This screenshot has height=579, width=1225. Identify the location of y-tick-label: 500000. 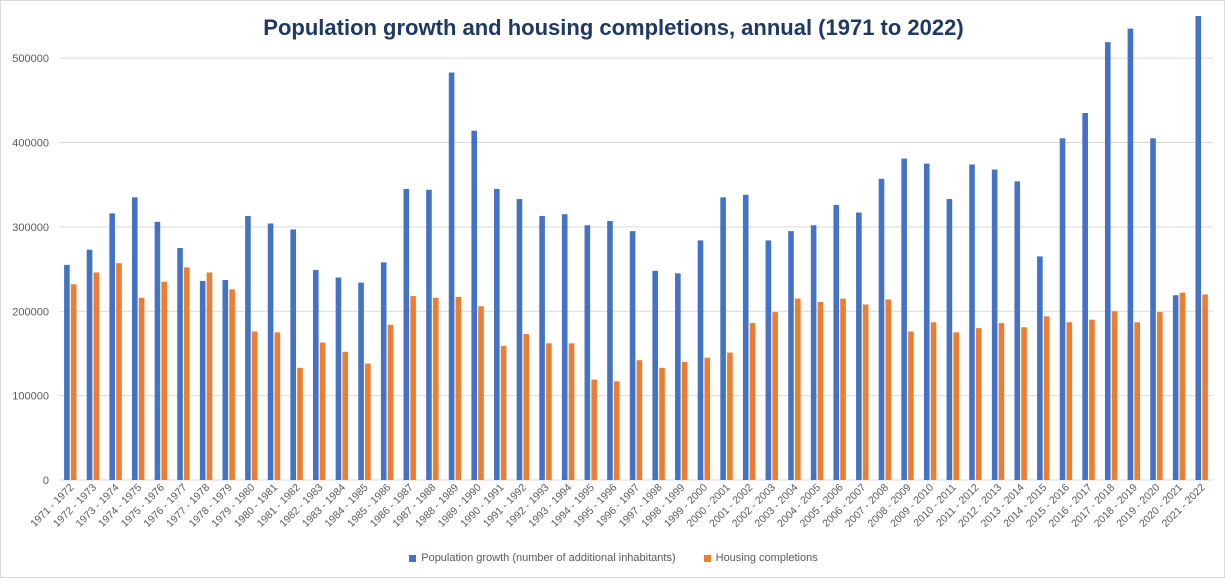
(30, 59).